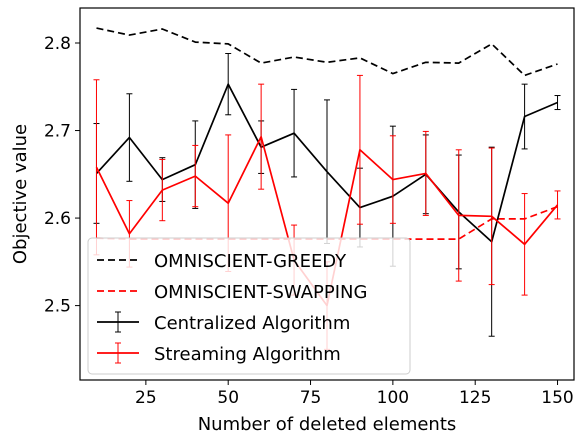 This screenshot has width=584, height=444. I want to click on y-axis-label: Objective value, so click(20, 194).